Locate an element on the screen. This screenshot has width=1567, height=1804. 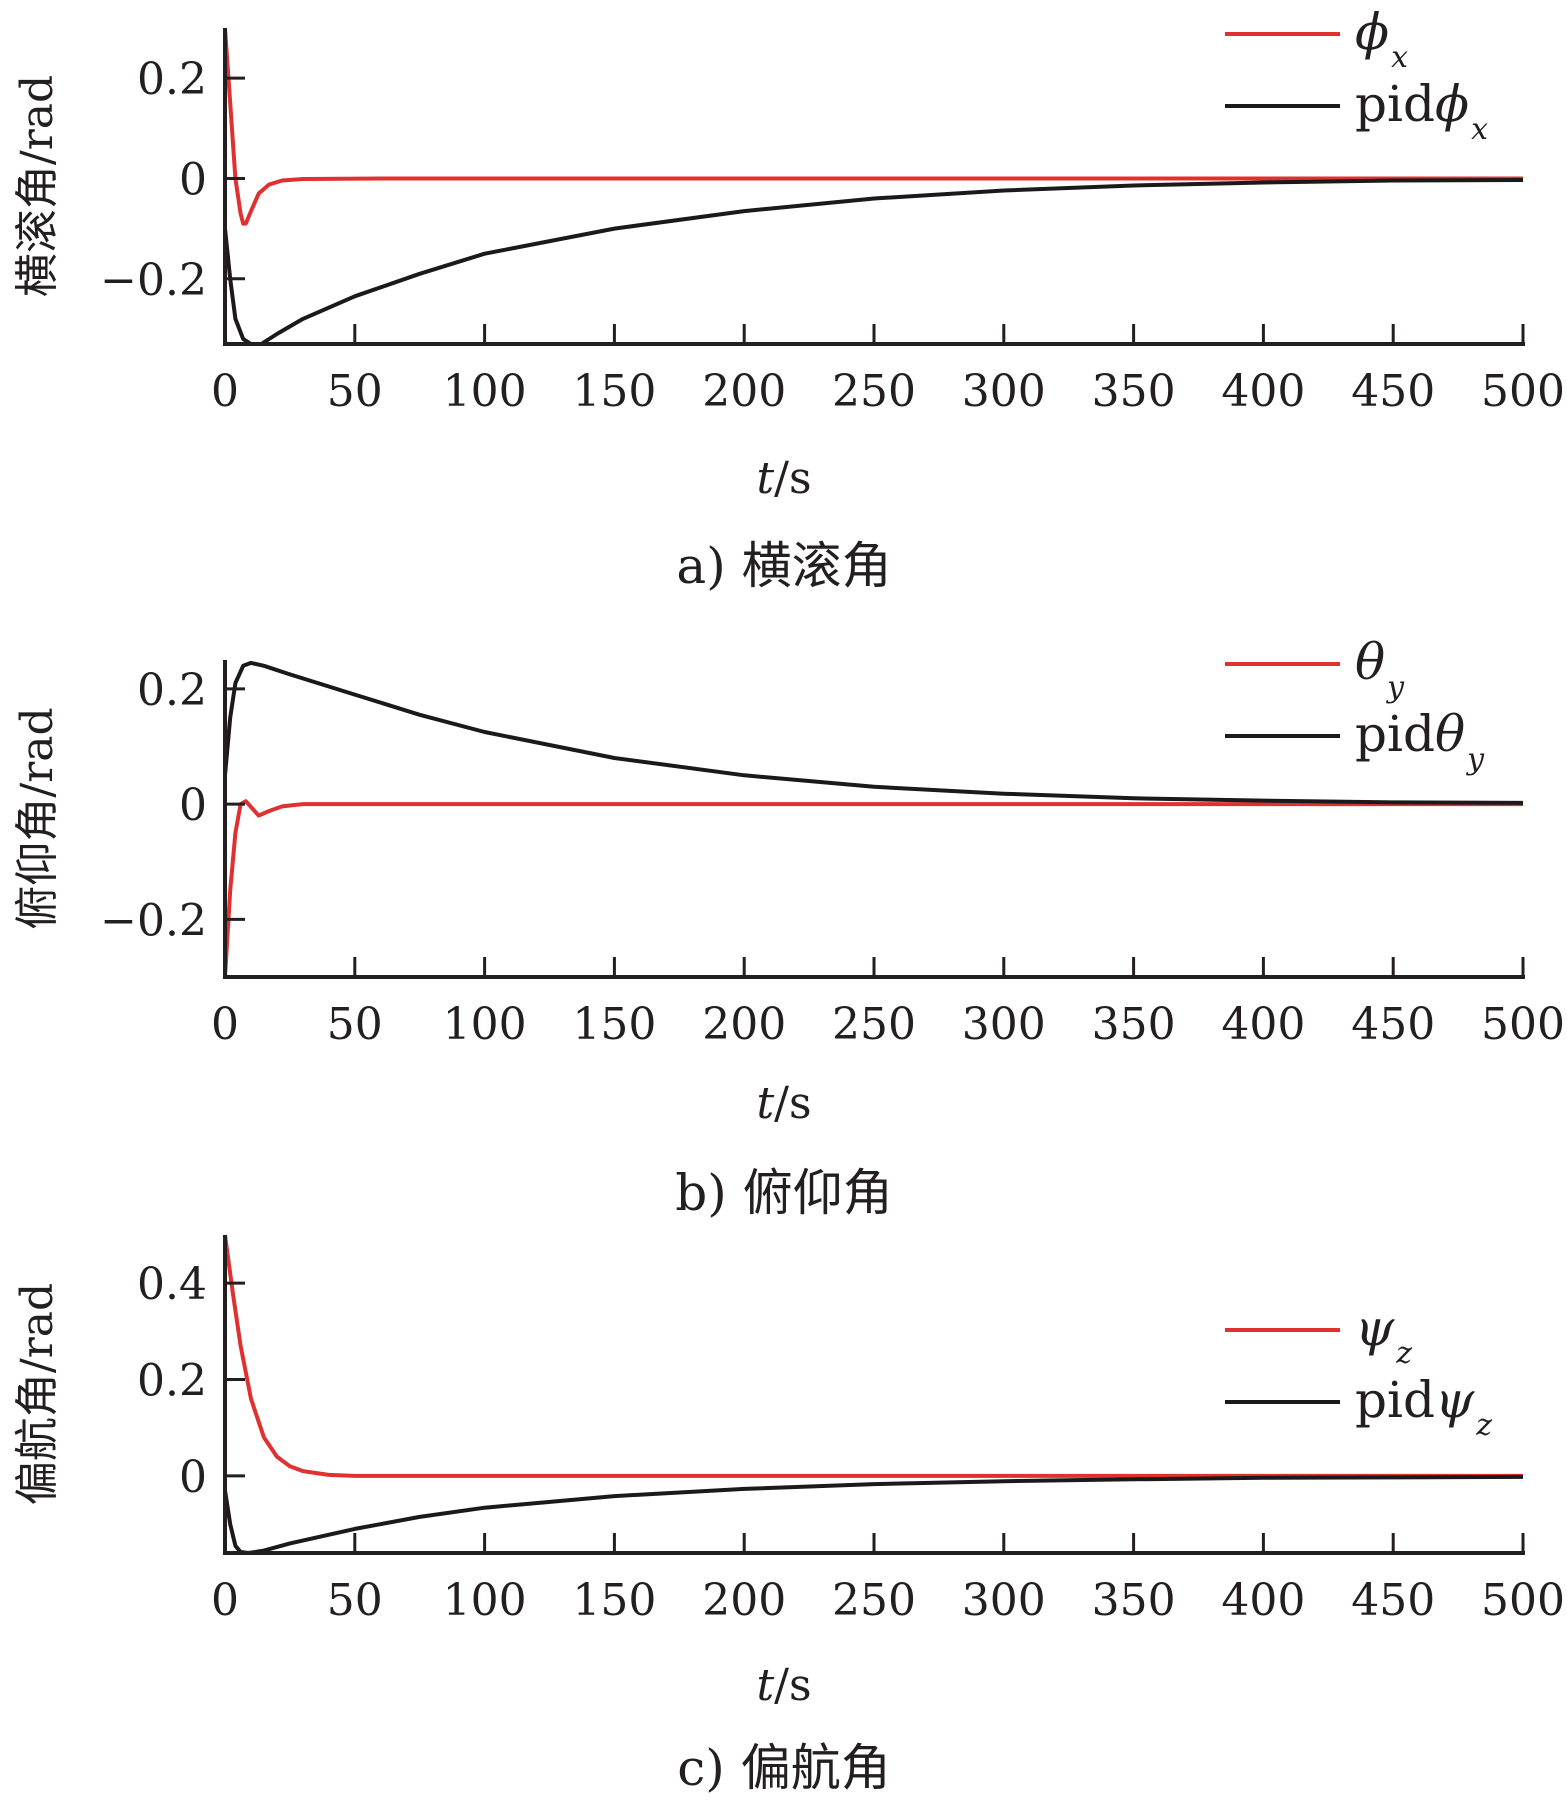
y-axis-label: 偏航角/rad is located at coordinates (37, 1394).